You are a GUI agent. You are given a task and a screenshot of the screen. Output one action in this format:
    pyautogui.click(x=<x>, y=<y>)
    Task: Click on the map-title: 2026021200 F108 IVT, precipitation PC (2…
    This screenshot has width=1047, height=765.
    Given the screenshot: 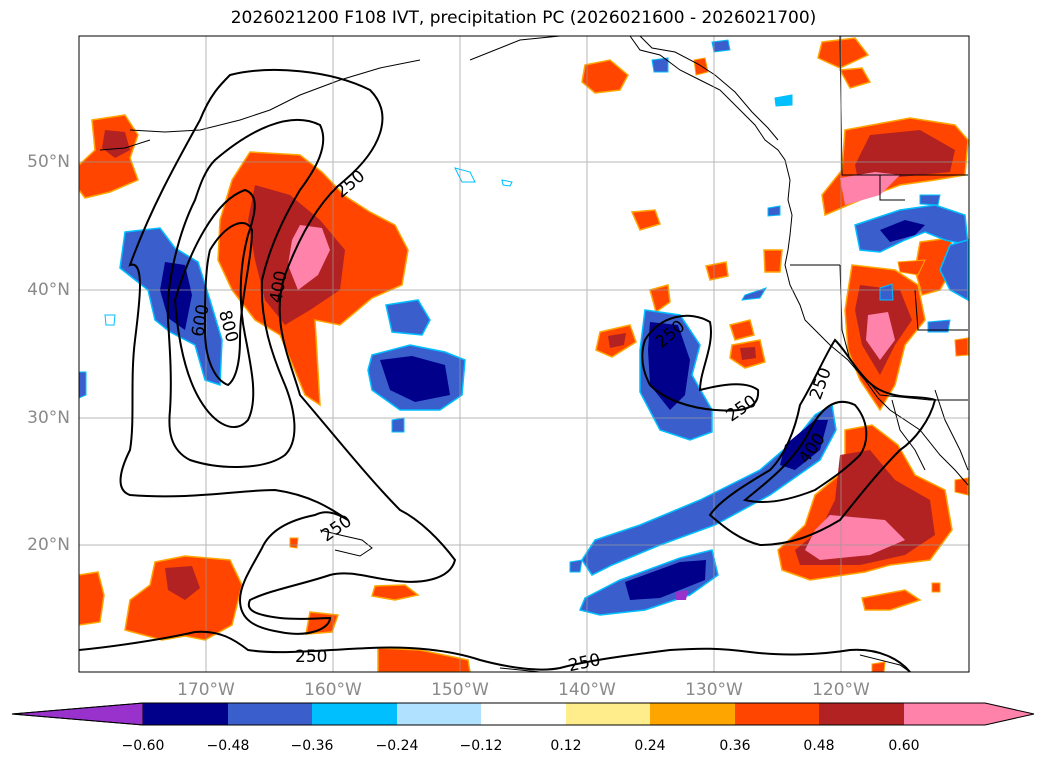 What is the action you would take?
    pyautogui.click(x=523, y=18)
    